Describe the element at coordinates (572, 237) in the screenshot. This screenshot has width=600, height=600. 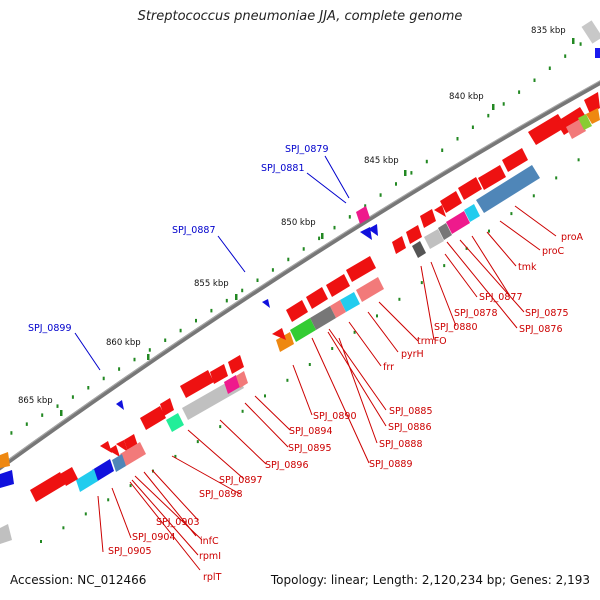
I see `gene-label: proA` at that location.